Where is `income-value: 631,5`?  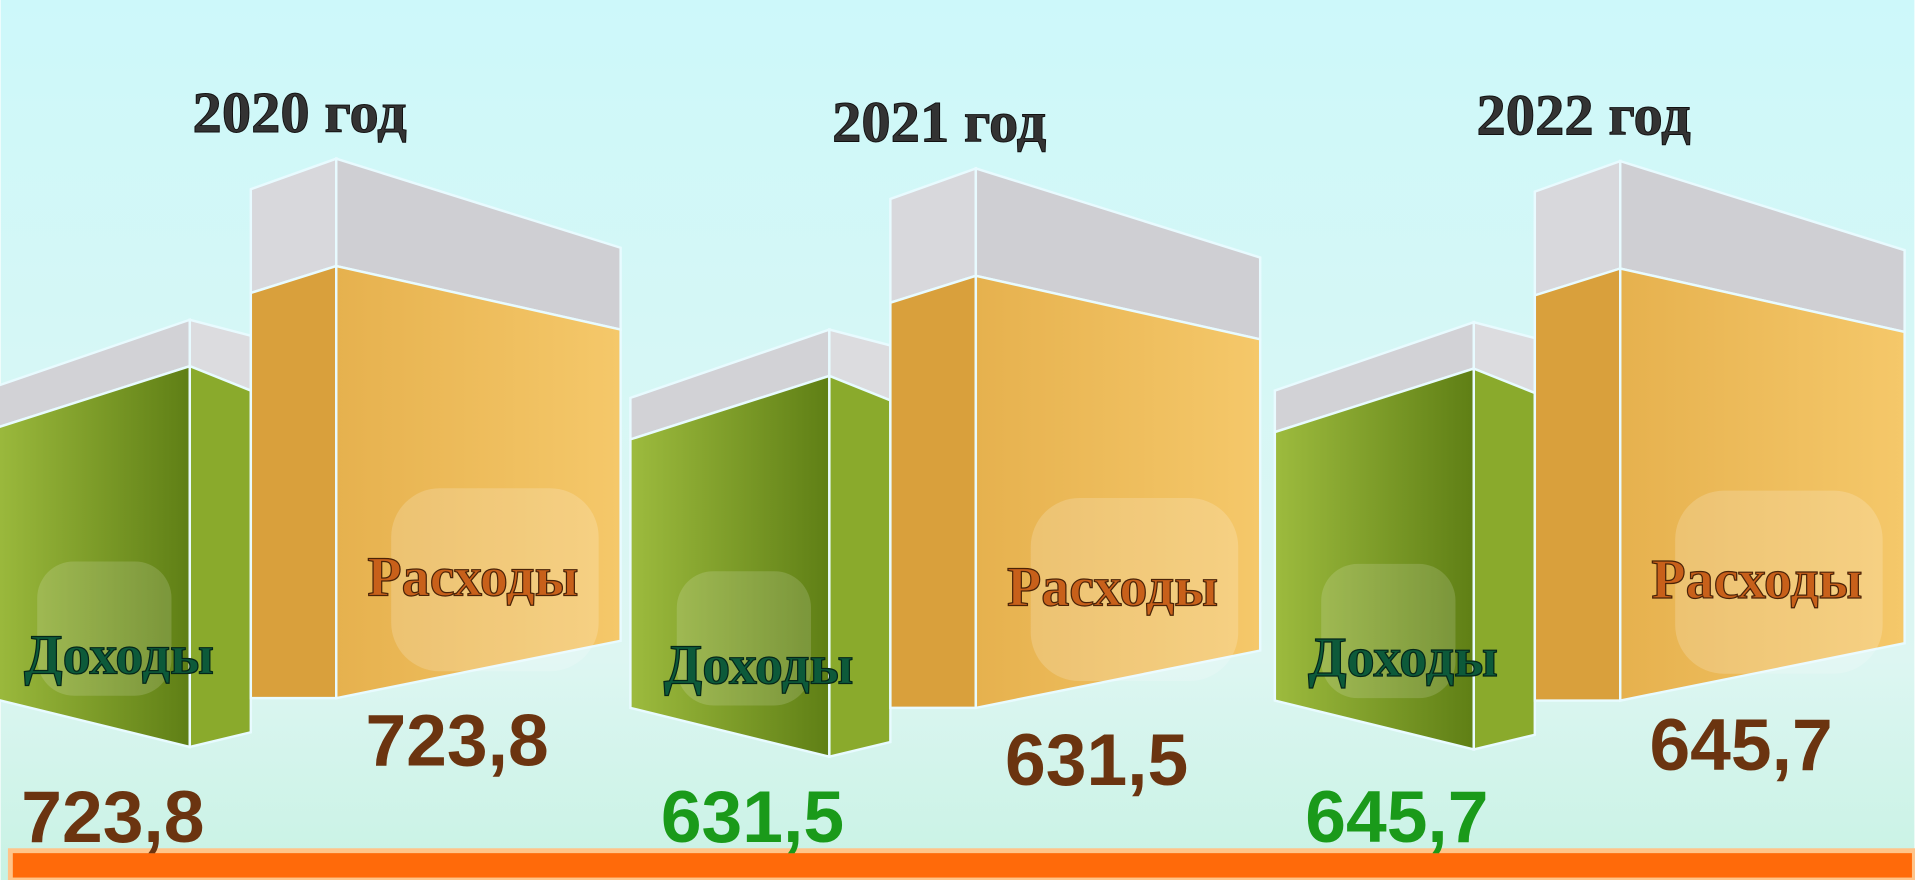 income-value: 631,5 is located at coordinates (752, 817).